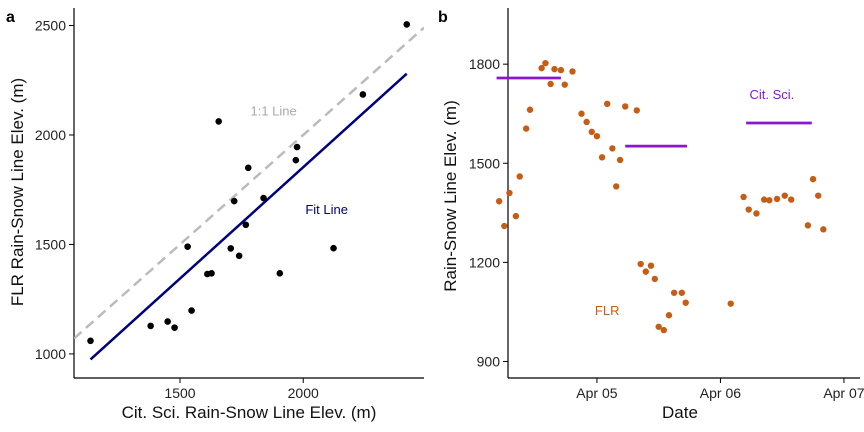  What do you see at coordinates (303, 393) in the screenshot?
I see `panel-a-x-tick-label: 2000` at bounding box center [303, 393].